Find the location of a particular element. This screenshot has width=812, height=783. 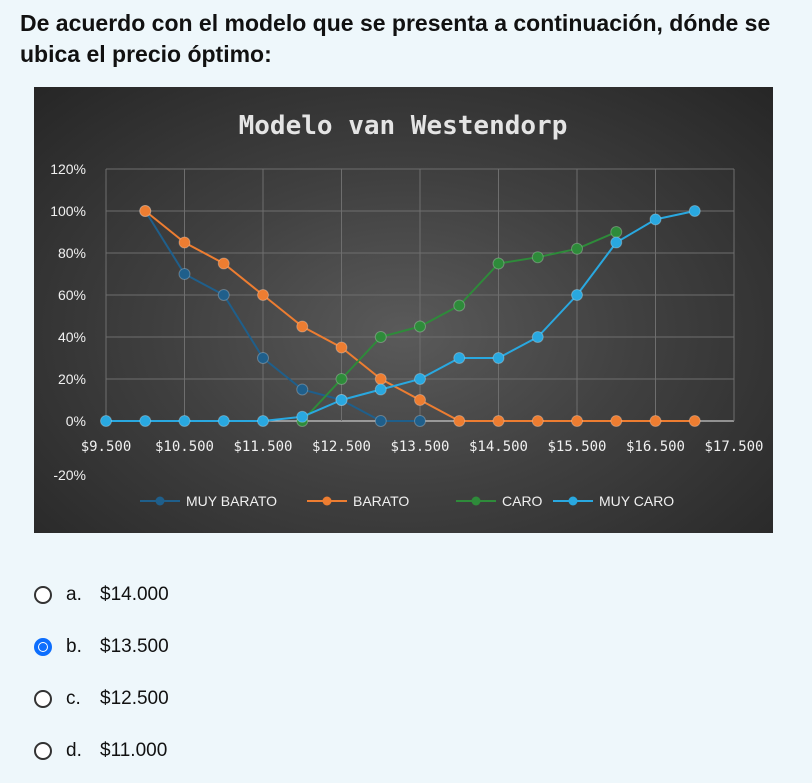

option-a: a. $14.000 is located at coordinates (101, 595).